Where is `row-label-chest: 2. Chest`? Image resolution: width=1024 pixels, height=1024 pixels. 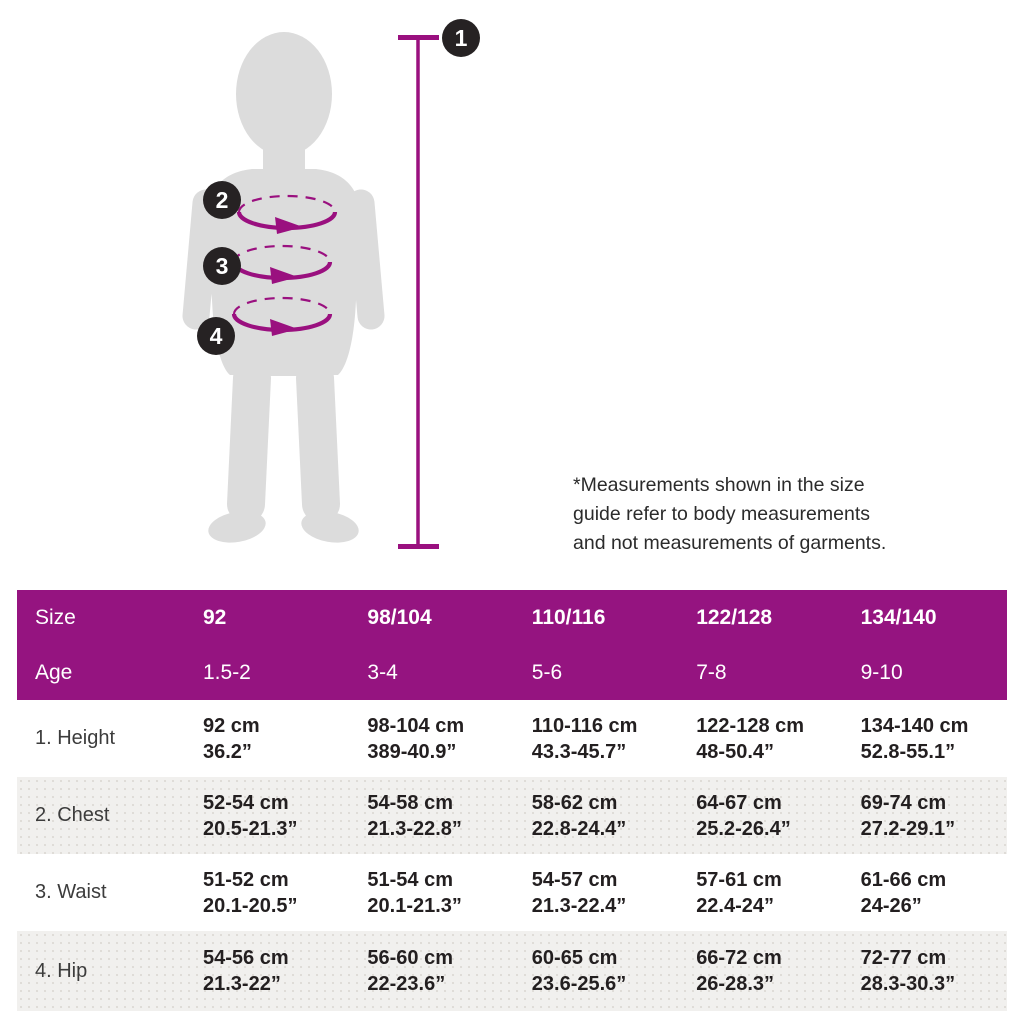
row-label-chest: 2. Chest is located at coordinates (72, 815).